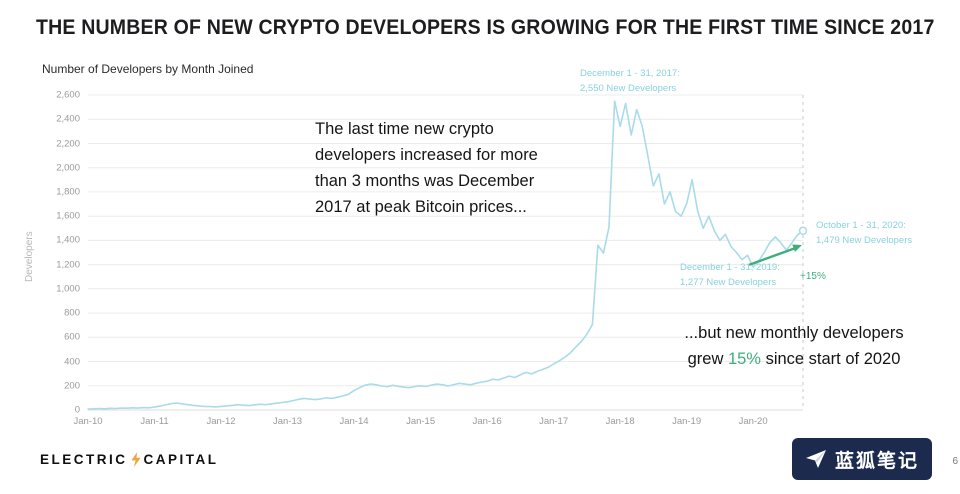 This screenshot has height=494, width=960. What do you see at coordinates (830, 359) in the screenshot?
I see `callout-growth-rest: since start of 2020` at bounding box center [830, 359].